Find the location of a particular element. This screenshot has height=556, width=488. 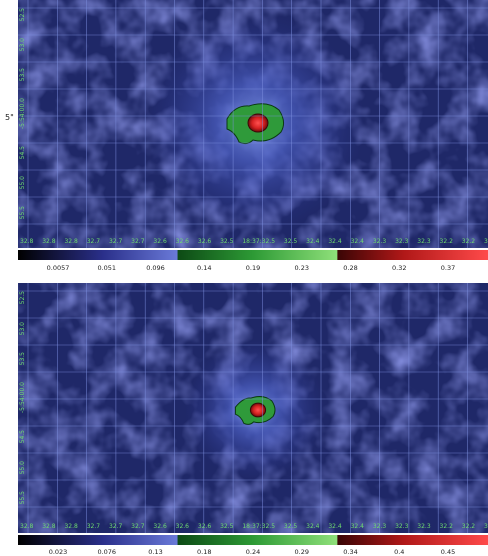

colorbar-label: 0.19 is located at coordinates (253, 268).